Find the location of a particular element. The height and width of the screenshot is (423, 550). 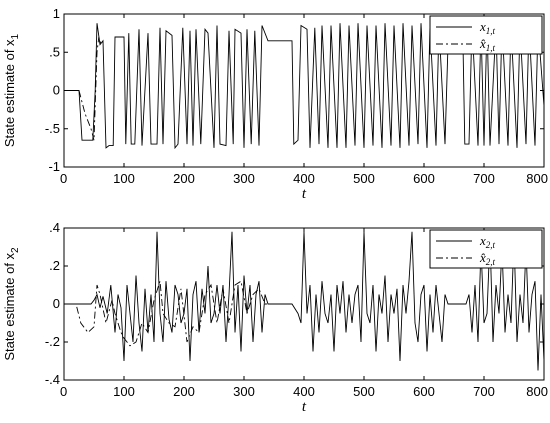

y-axis-label: State estimate of x2 is located at coordinates (11, 304).